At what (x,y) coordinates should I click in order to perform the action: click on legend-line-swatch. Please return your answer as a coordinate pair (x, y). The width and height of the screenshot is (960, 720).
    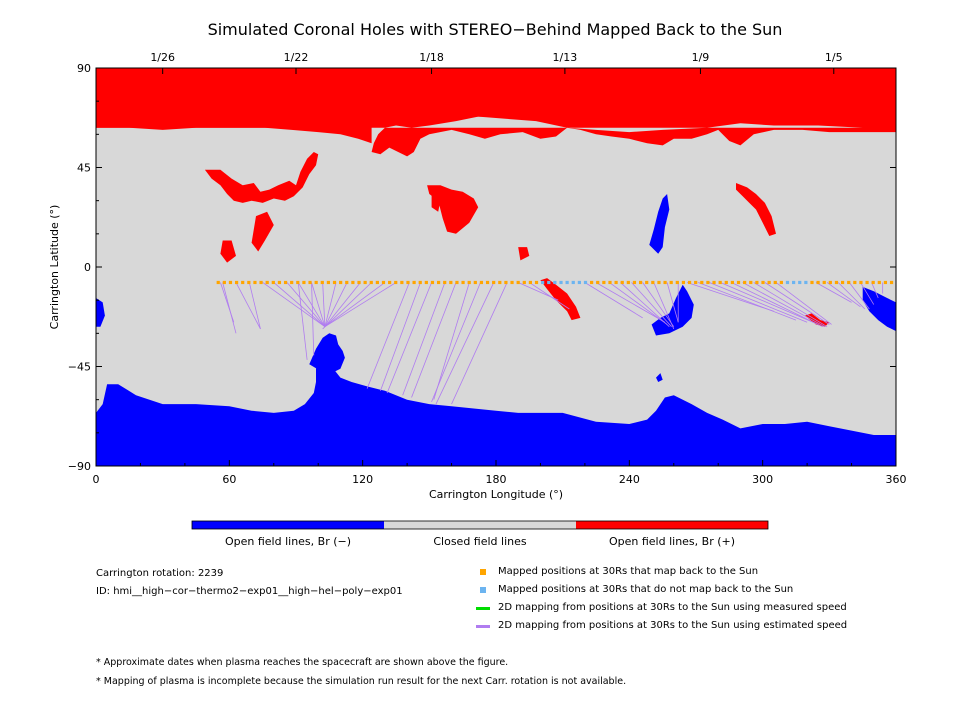
    Looking at the image, I should click on (483, 626).